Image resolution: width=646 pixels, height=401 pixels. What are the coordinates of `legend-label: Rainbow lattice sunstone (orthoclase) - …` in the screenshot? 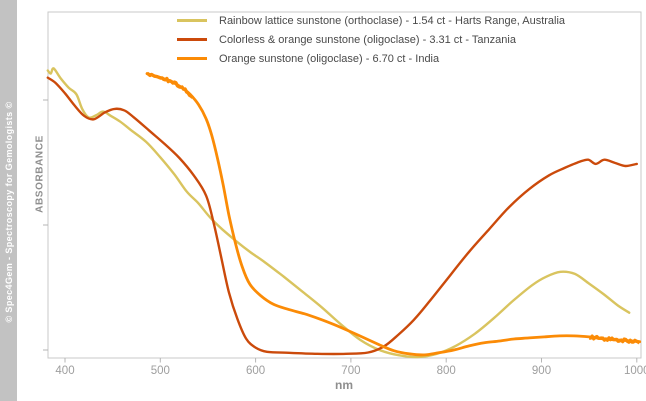 It's located at (392, 20).